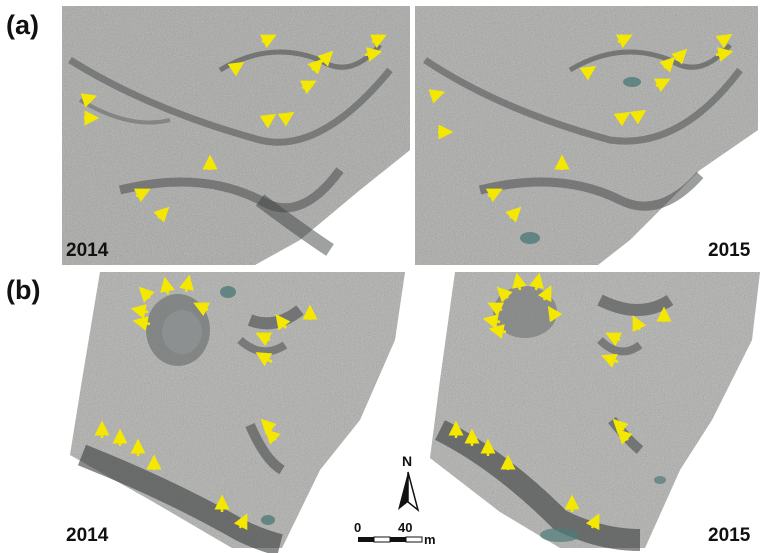 The height and width of the screenshot is (553, 761). I want to click on year-label-a-2015: 2015, so click(729, 250).